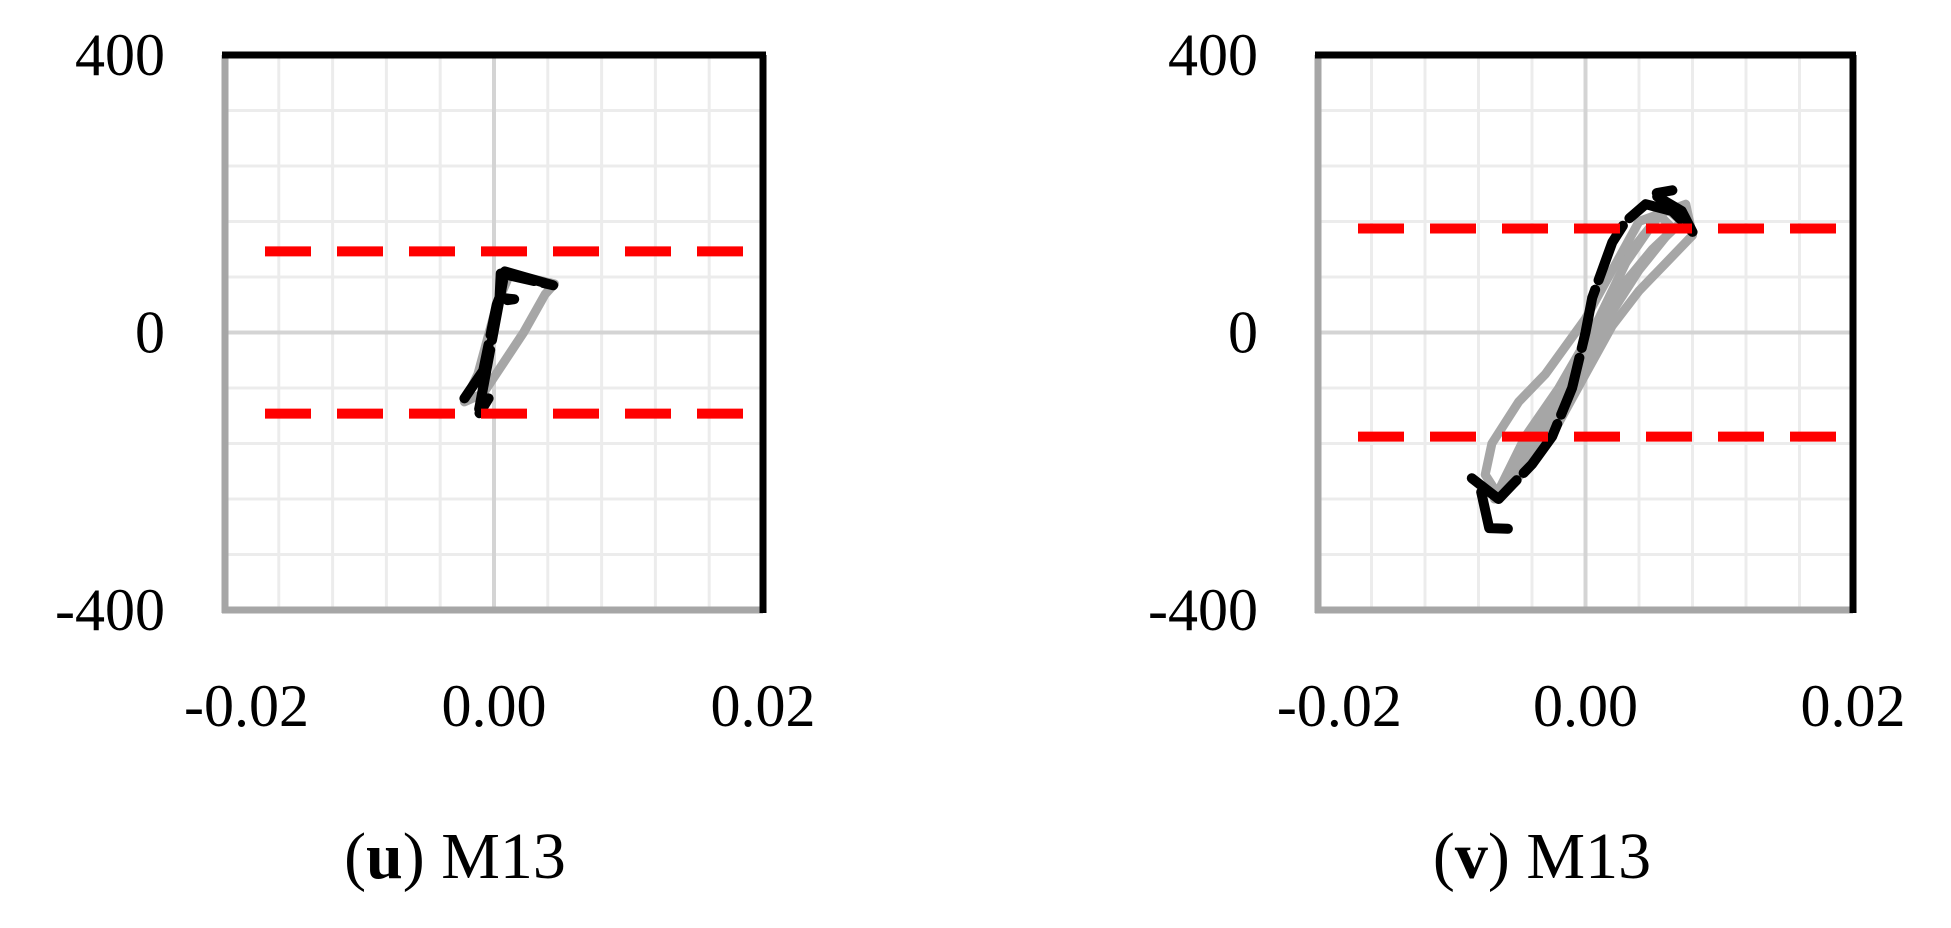 Image resolution: width=1951 pixels, height=928 pixels. Describe the element at coordinates (1471, 856) in the screenshot. I see `caption-letter: v` at that location.